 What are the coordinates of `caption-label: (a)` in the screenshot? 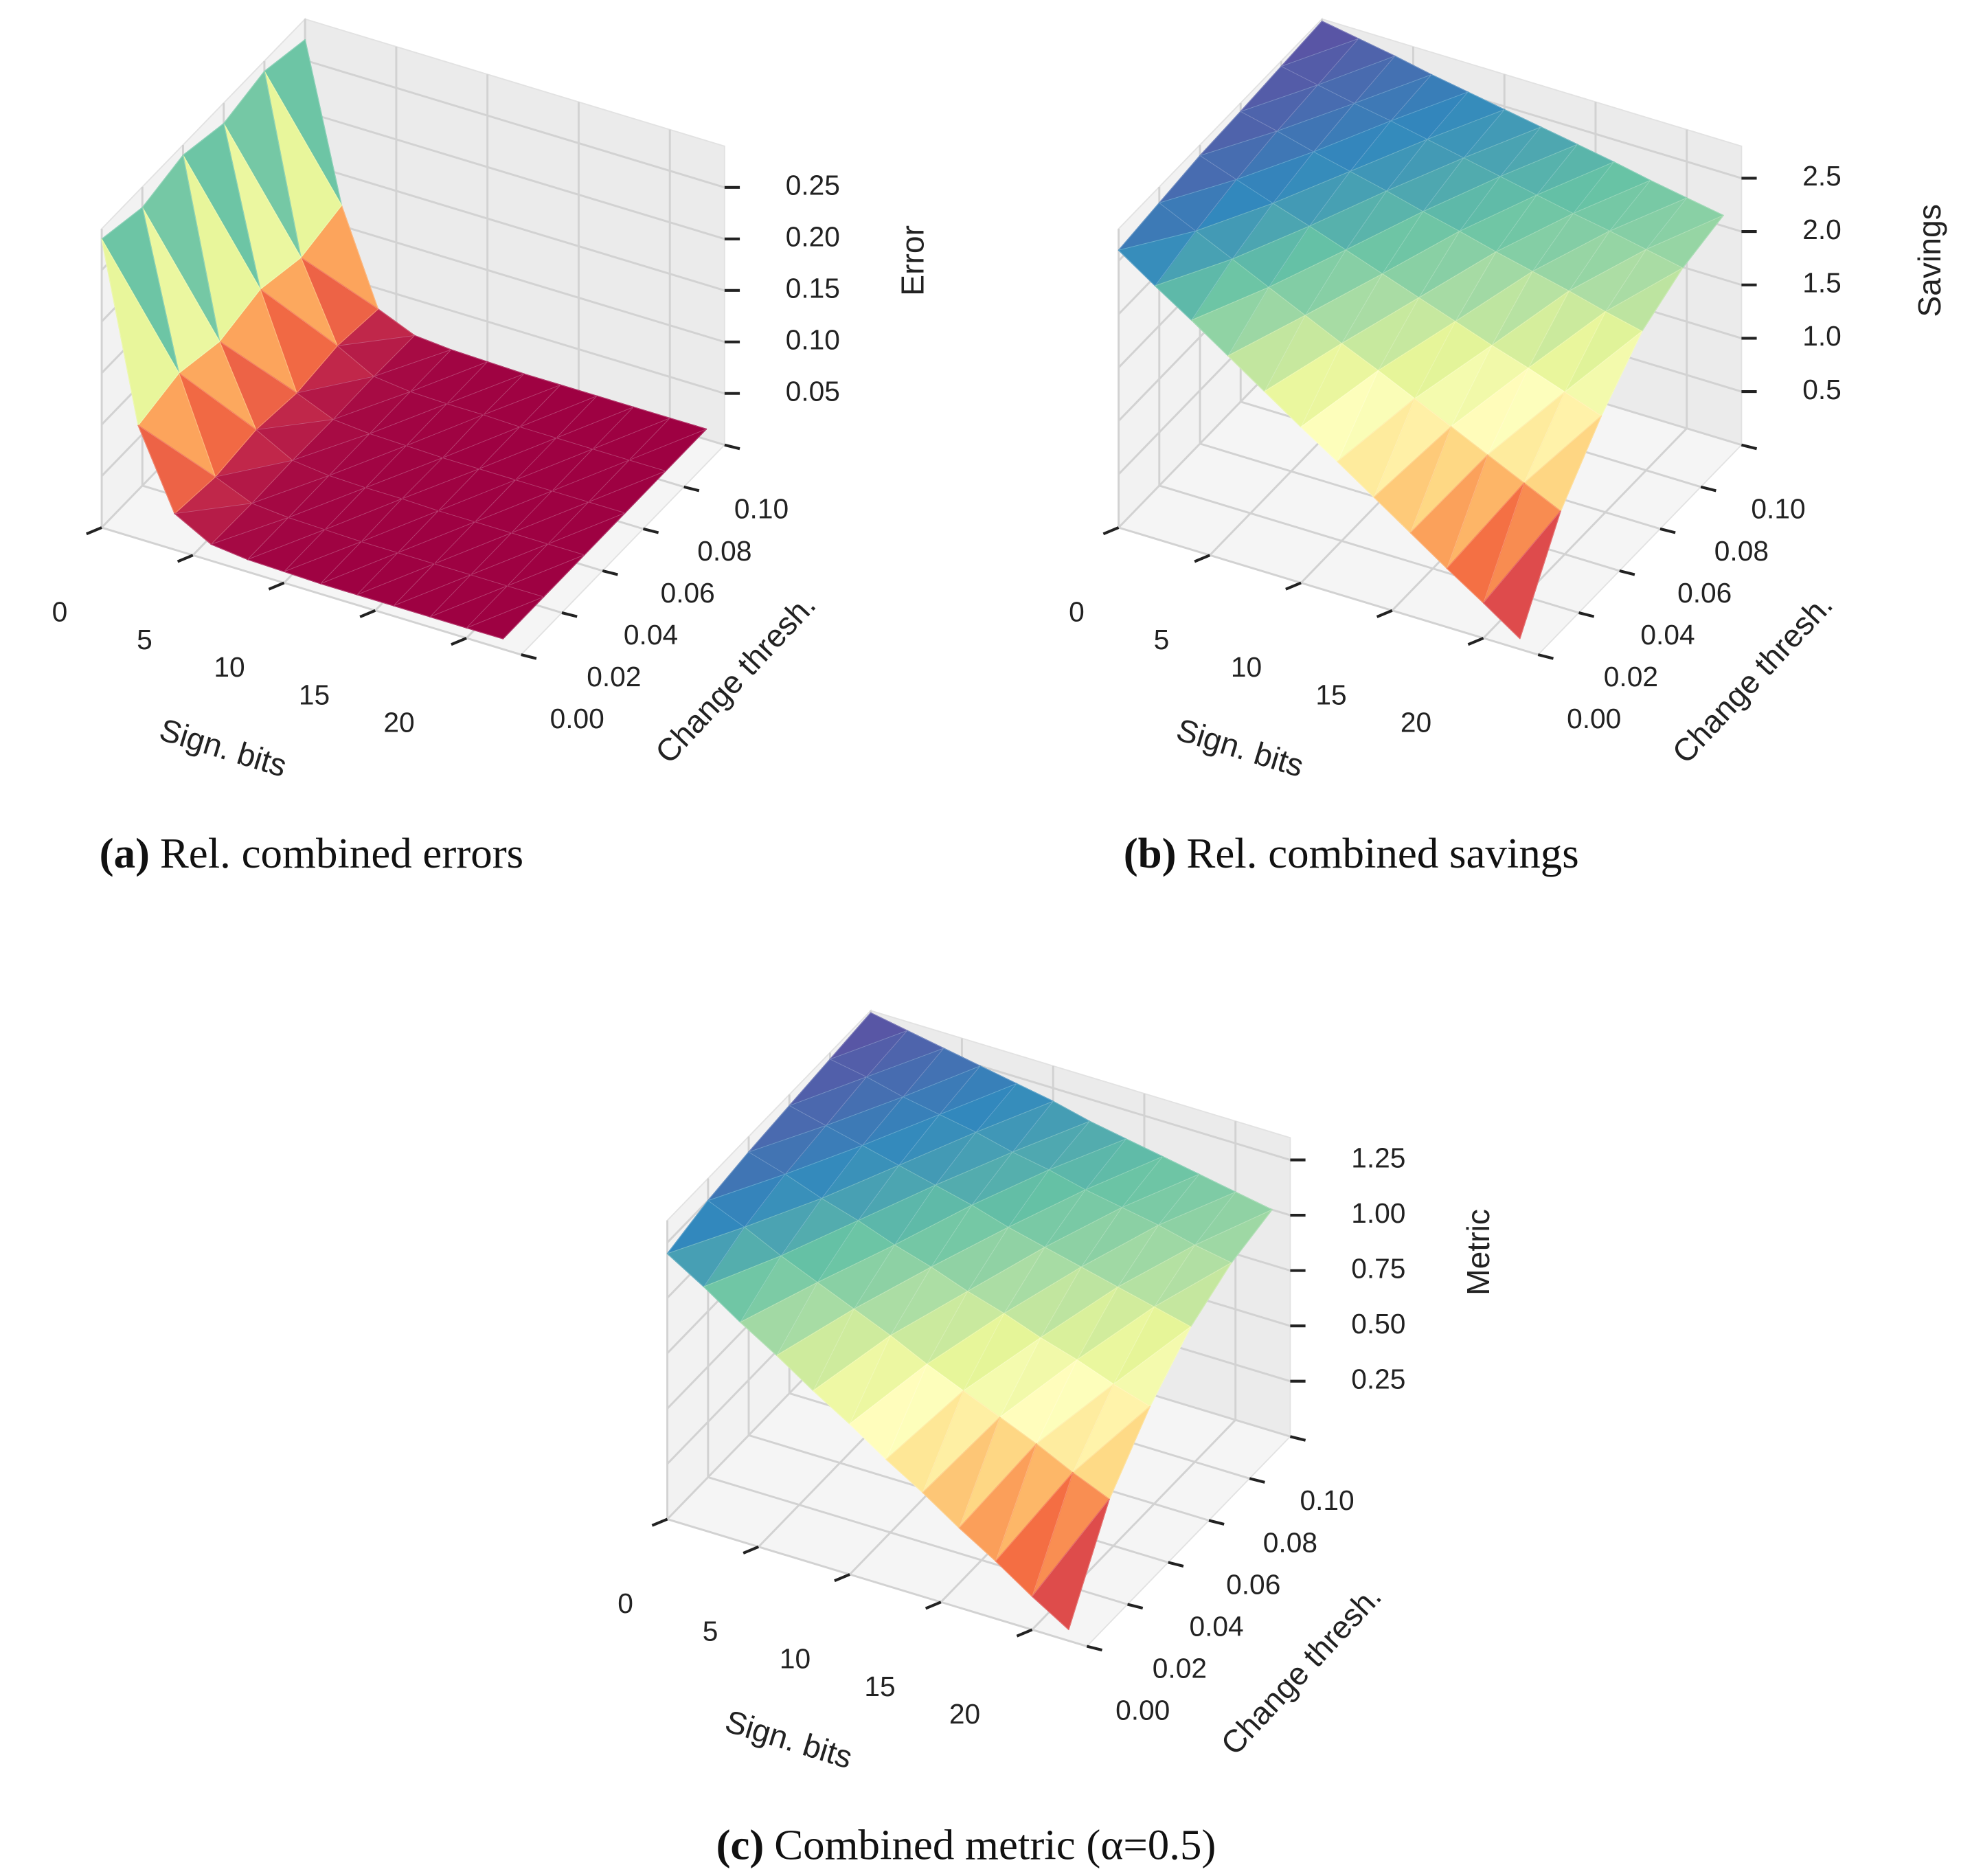 It's located at (125, 854).